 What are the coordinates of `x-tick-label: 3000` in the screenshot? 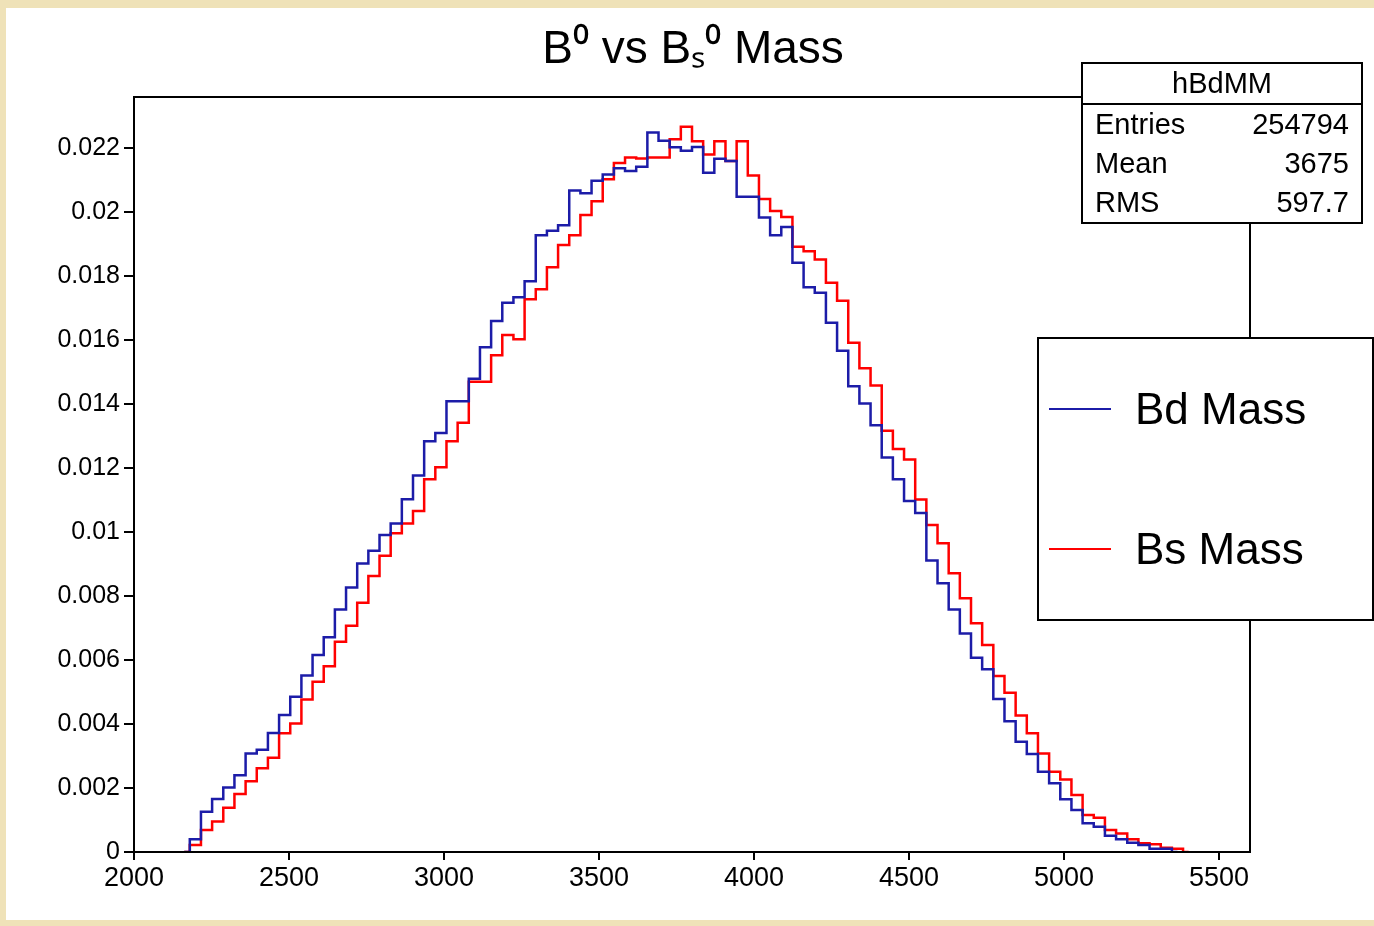 It's located at (444, 876).